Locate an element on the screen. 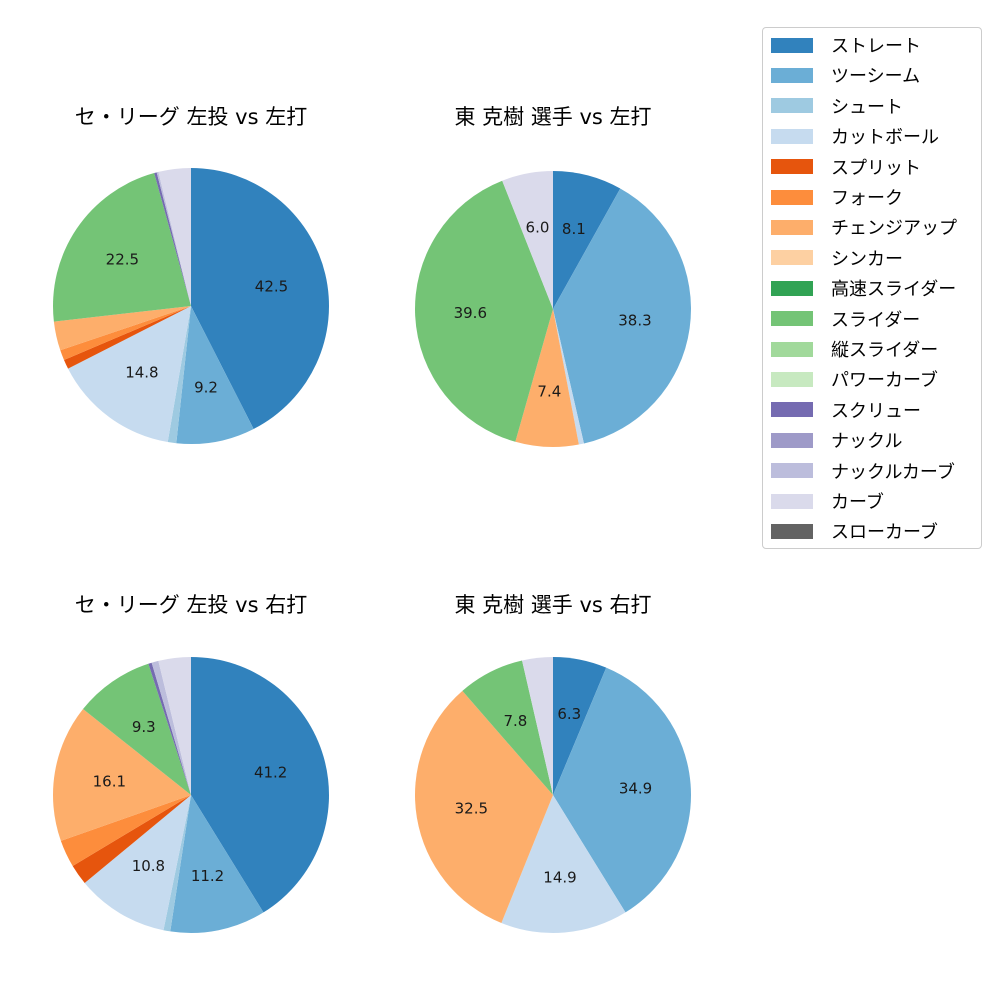 The image size is (1000, 1000). pie-svg: 8.1 38.3 7.4 39.6 6.0 is located at coordinates (552, 309).